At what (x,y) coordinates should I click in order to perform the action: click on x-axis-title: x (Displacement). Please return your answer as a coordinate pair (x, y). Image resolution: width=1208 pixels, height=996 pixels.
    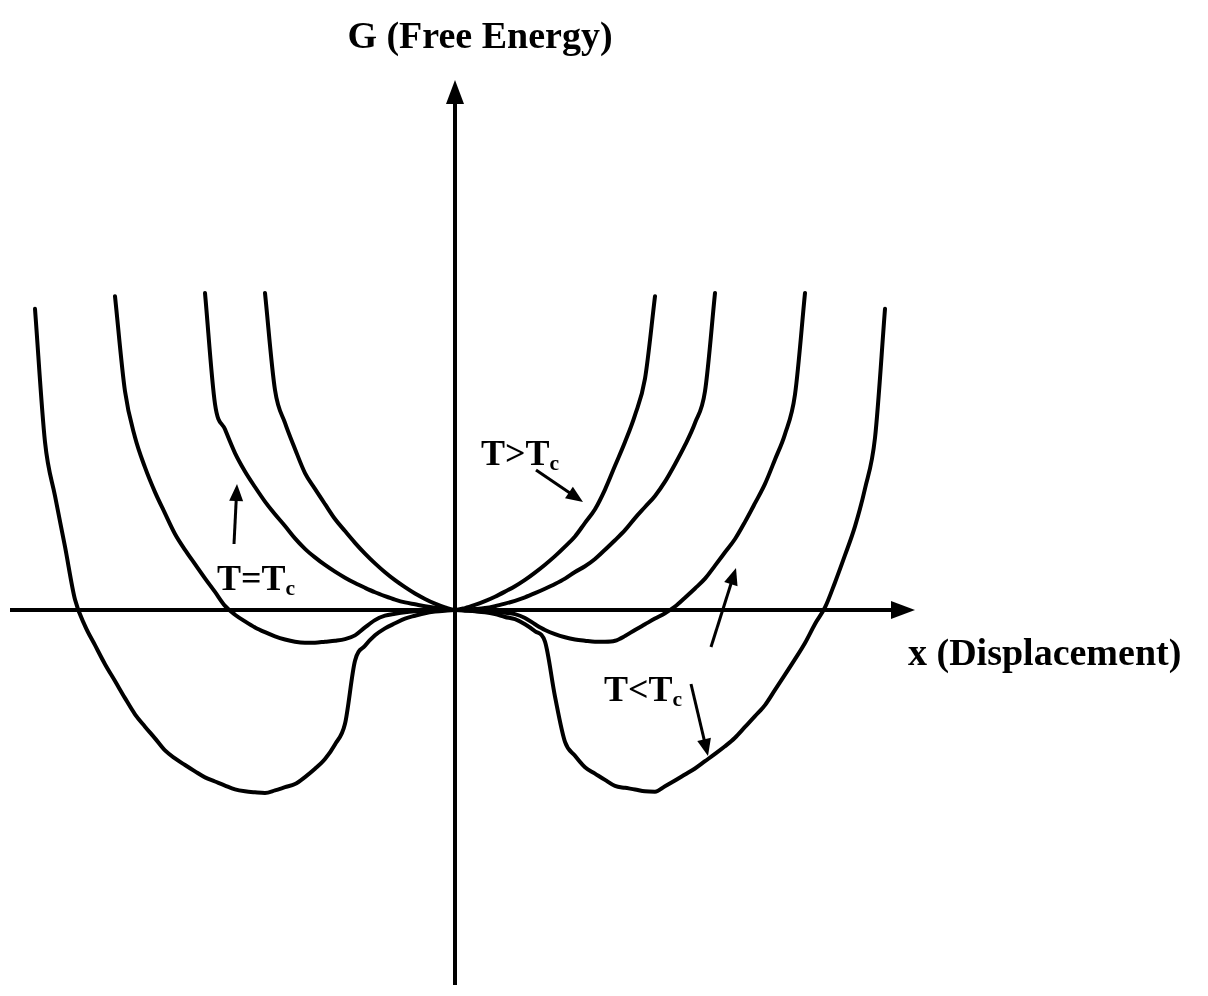
    Looking at the image, I should click on (1045, 652).